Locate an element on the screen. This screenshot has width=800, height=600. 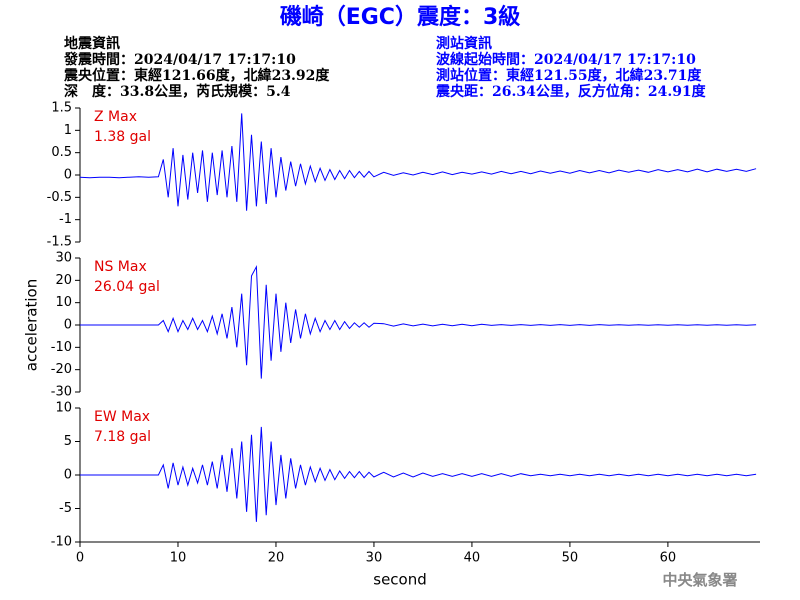
x-tick-label: 50 is located at coordinates (570, 558).